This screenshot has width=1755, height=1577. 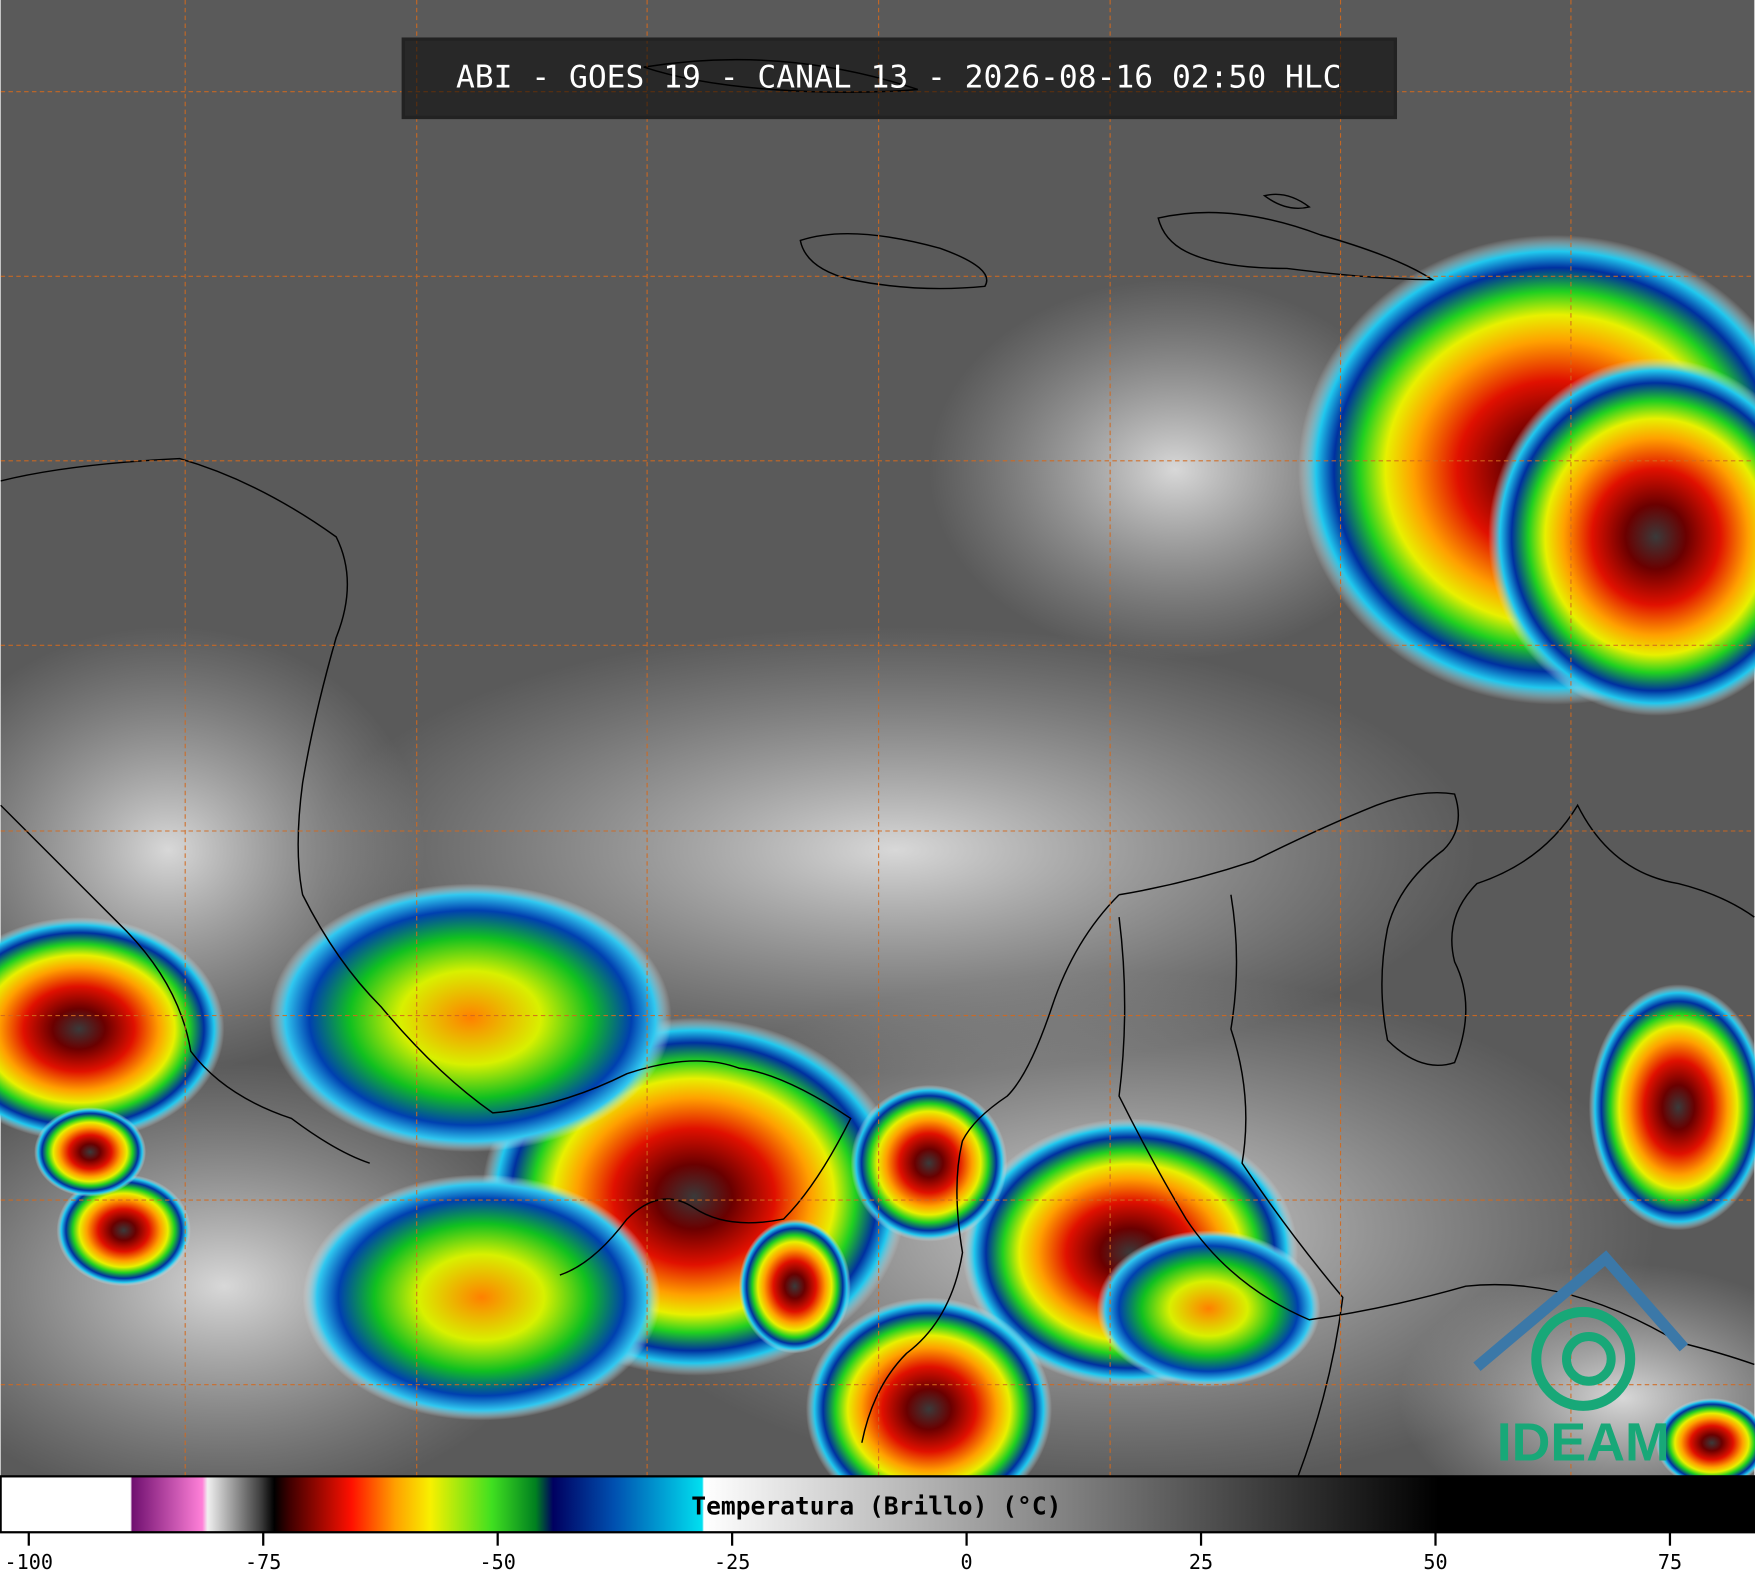 I want to click on logo-text: IDEAM, so click(x=1583, y=1442).